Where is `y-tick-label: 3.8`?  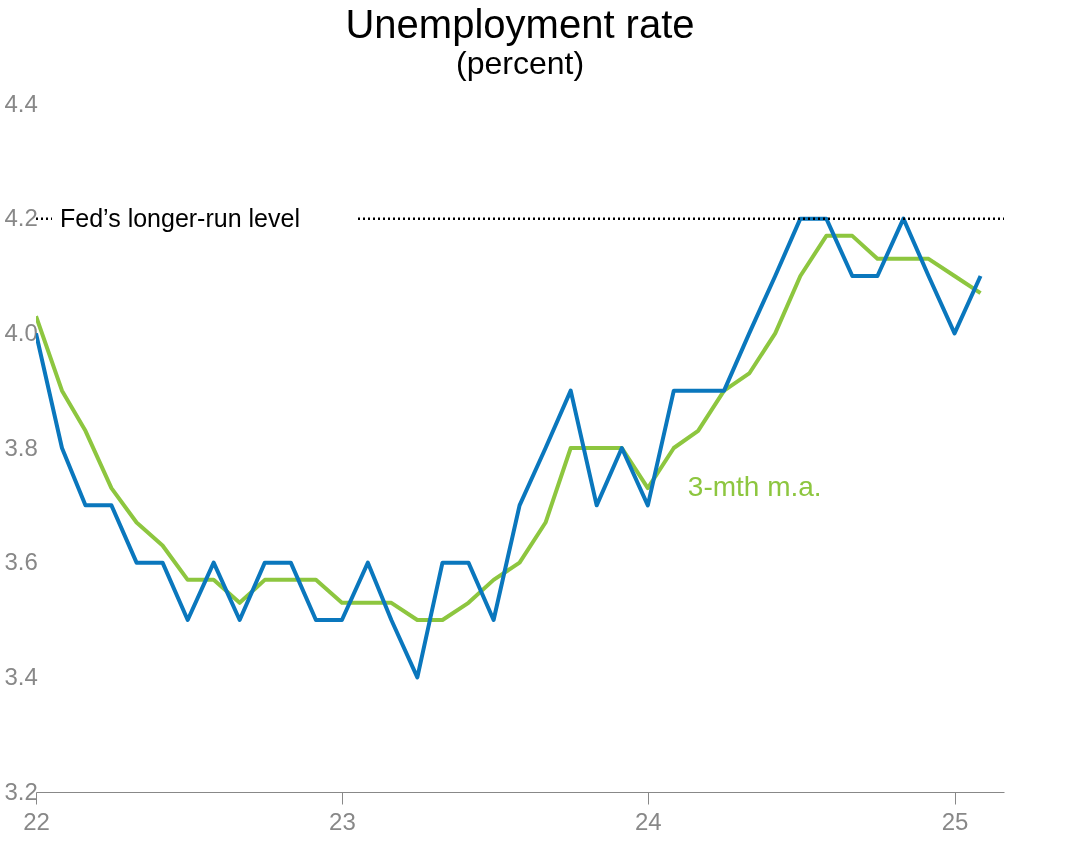
y-tick-label: 3.8 is located at coordinates (21, 447).